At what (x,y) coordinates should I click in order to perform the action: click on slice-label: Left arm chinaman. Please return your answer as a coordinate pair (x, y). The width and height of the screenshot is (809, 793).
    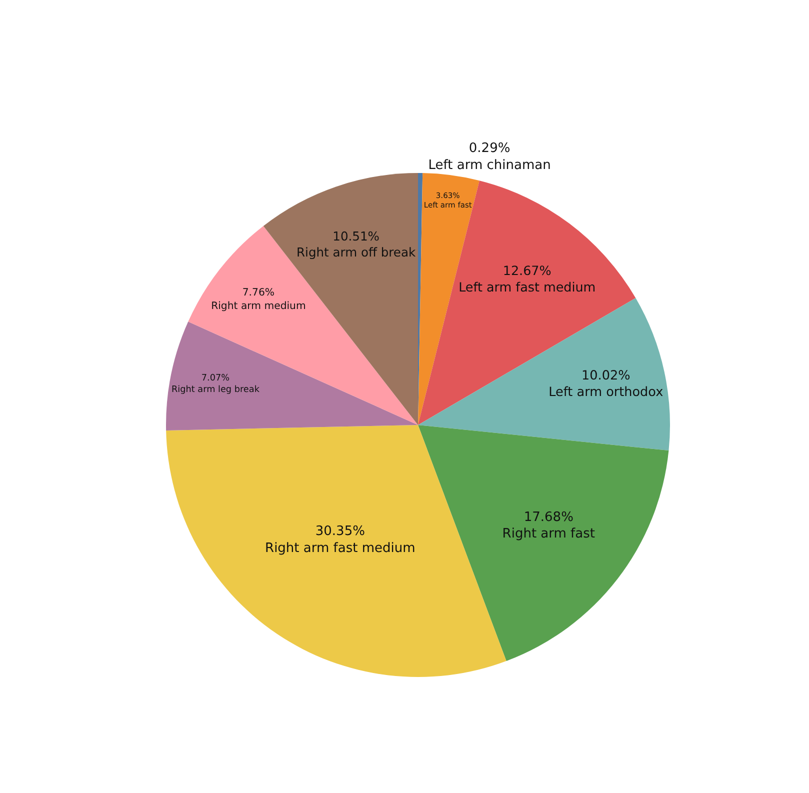
    Looking at the image, I should click on (489, 166).